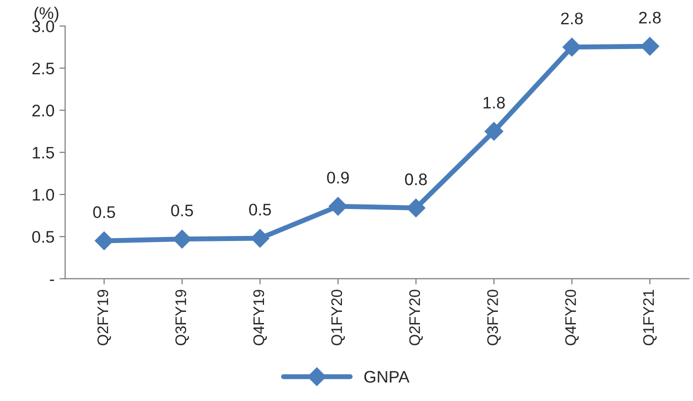 The width and height of the screenshot is (693, 401). Describe the element at coordinates (182, 318) in the screenshot. I see `x-tick-label: Q3FY19` at that location.